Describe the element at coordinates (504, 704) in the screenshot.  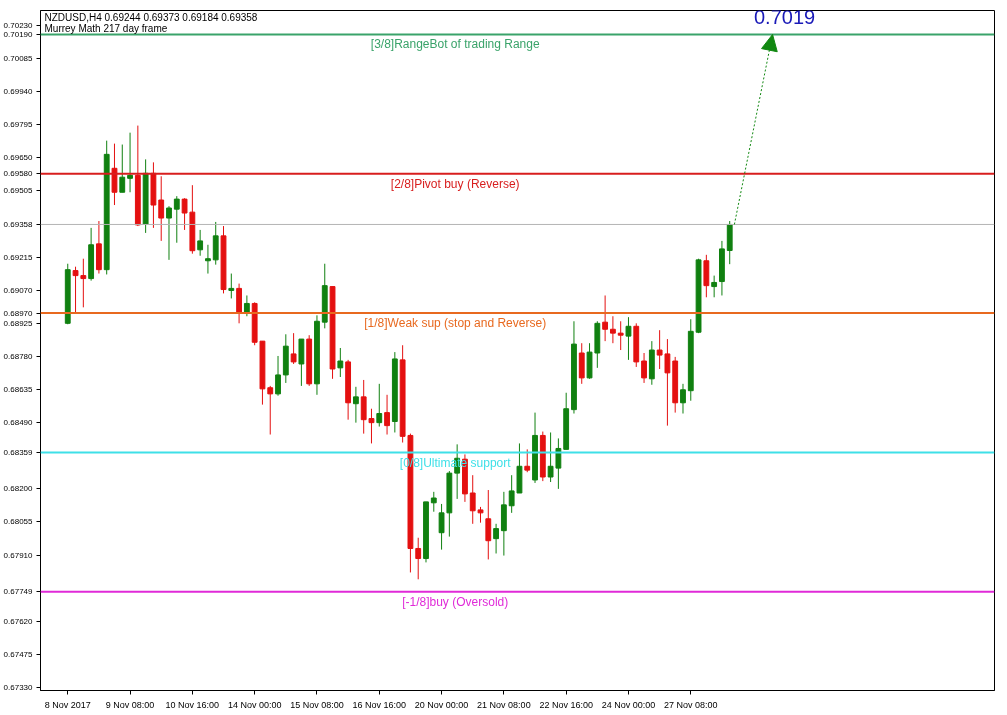
I see `x-tick-label: 21 Nov 08:00` at that location.